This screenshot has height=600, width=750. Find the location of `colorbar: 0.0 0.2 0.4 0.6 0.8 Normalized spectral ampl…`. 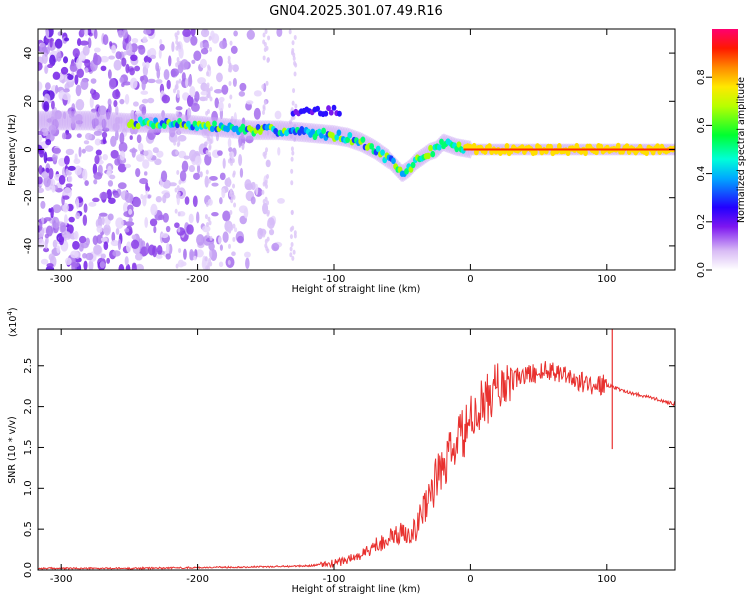

colorbar: 0.0 0.2 0.4 0.6 0.8 Normalized spectral ampl… is located at coordinates (721, 153).